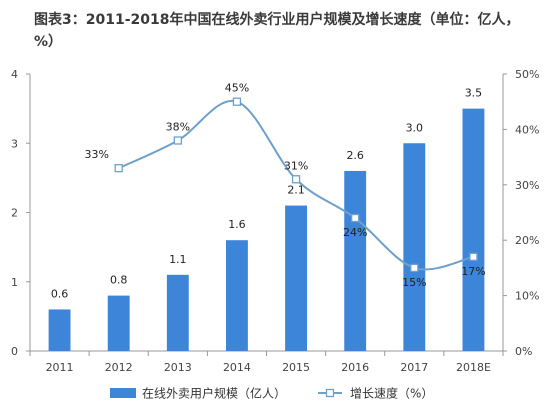 The width and height of the screenshot is (551, 420). What do you see at coordinates (178, 126) in the screenshot?
I see `line-value-label: 38%` at bounding box center [178, 126].